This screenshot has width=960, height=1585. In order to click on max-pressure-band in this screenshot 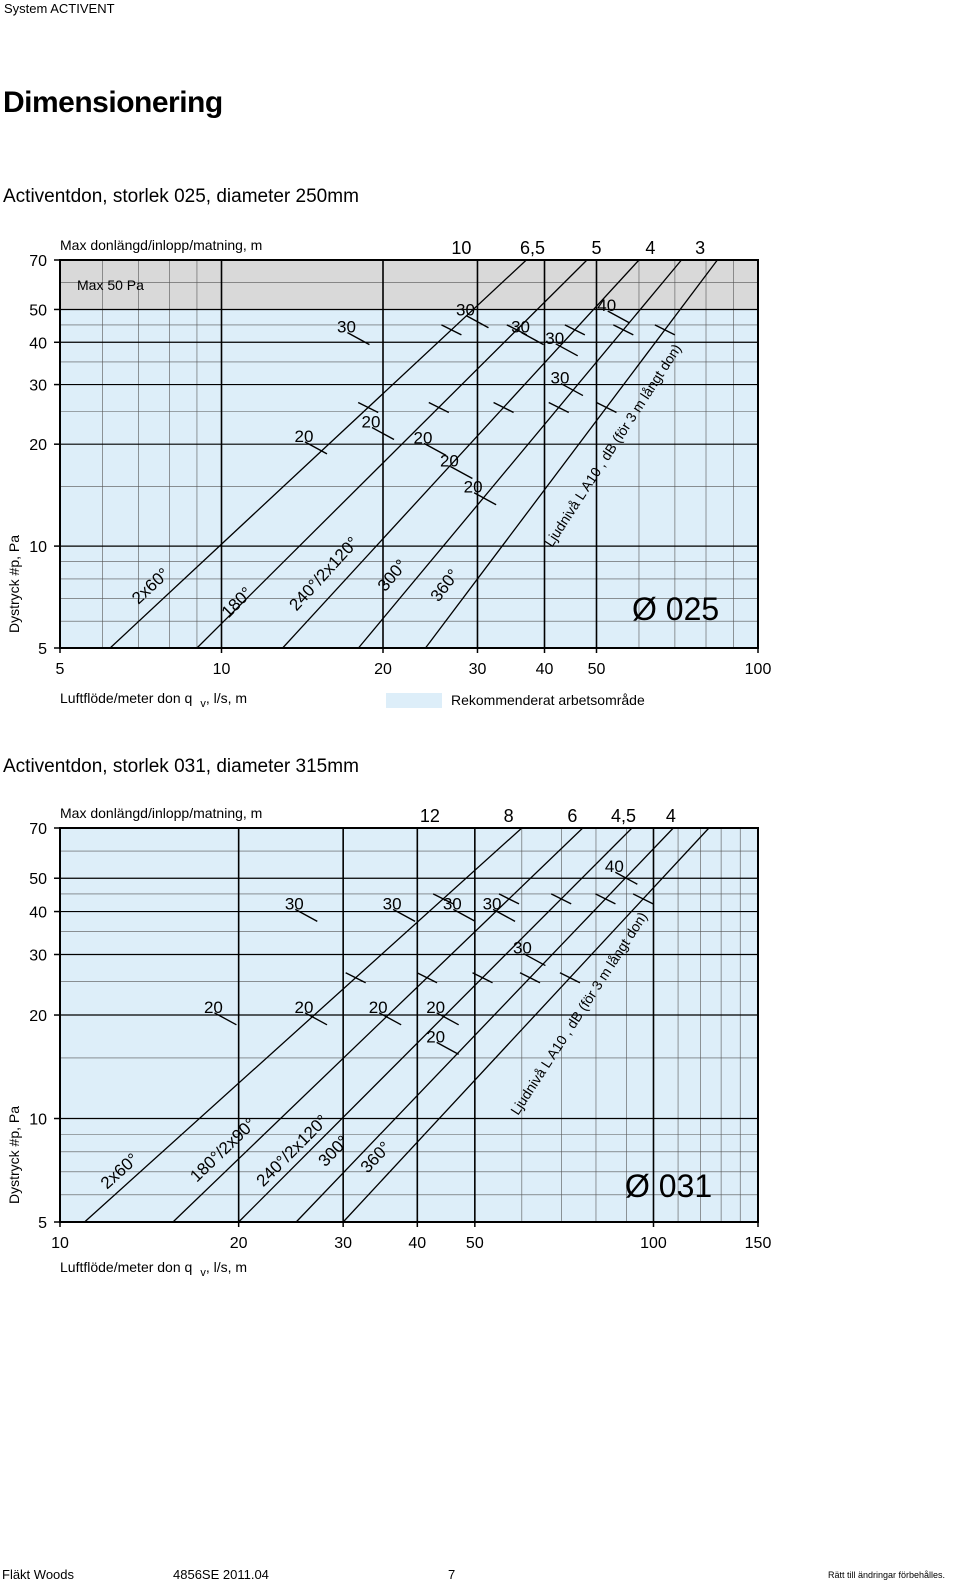, I will do `click(409, 285)`.